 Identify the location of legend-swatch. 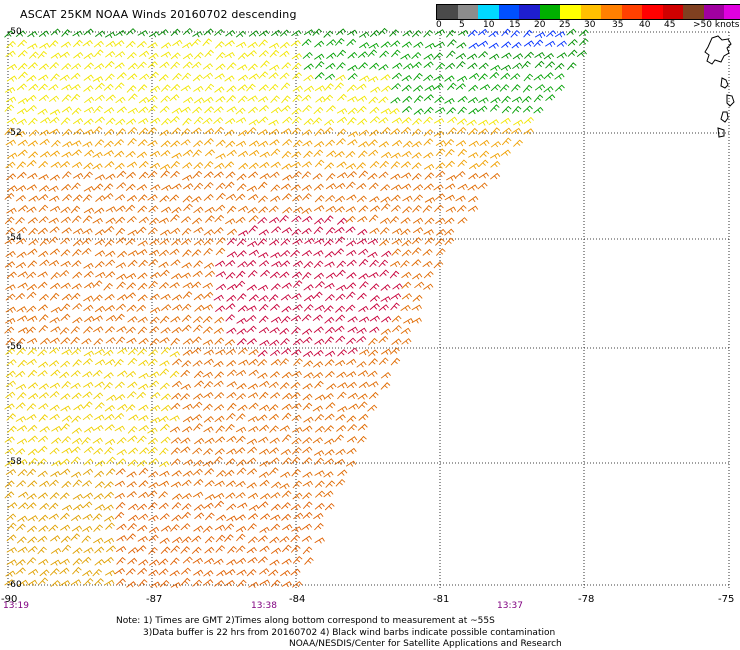
(693, 12).